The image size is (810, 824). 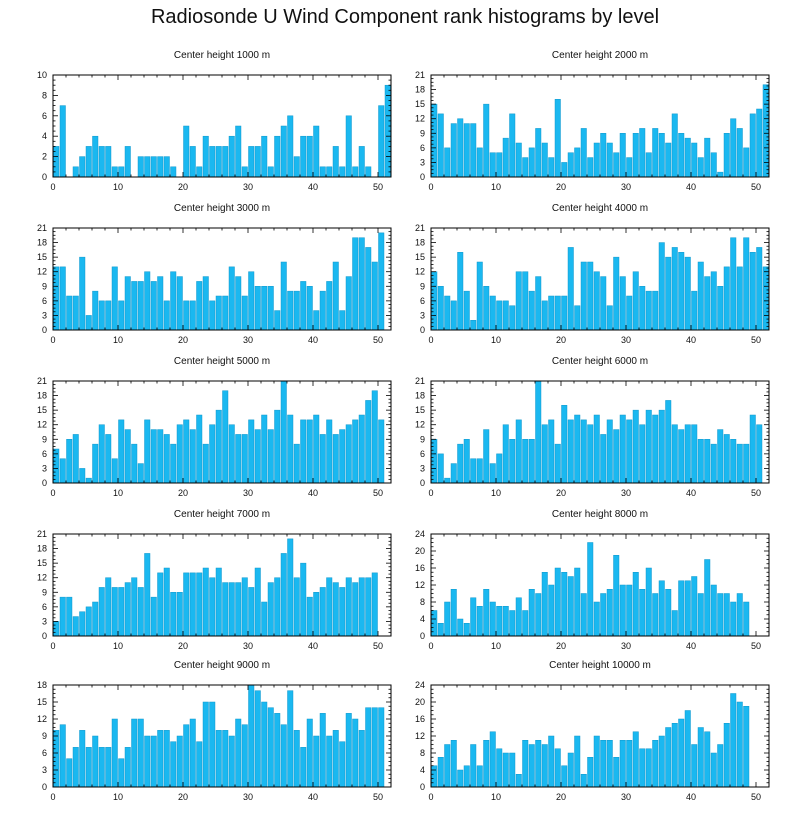 I want to click on y-tick-label: 9, so click(x=422, y=286).